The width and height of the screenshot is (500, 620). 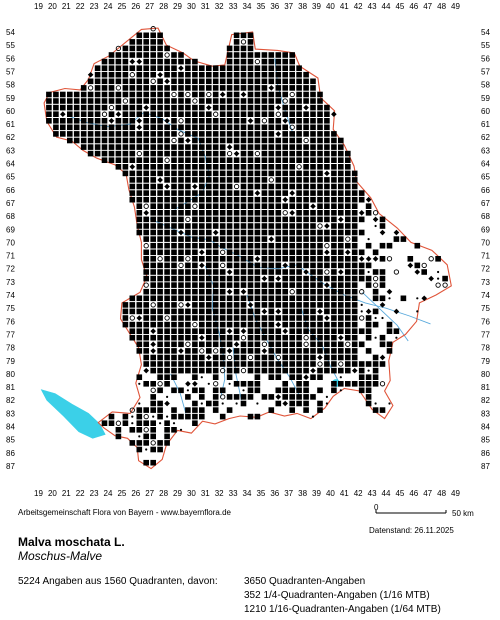 What do you see at coordinates (455, 493) in the screenshot?
I see `x-tick-bottom: 49` at bounding box center [455, 493].